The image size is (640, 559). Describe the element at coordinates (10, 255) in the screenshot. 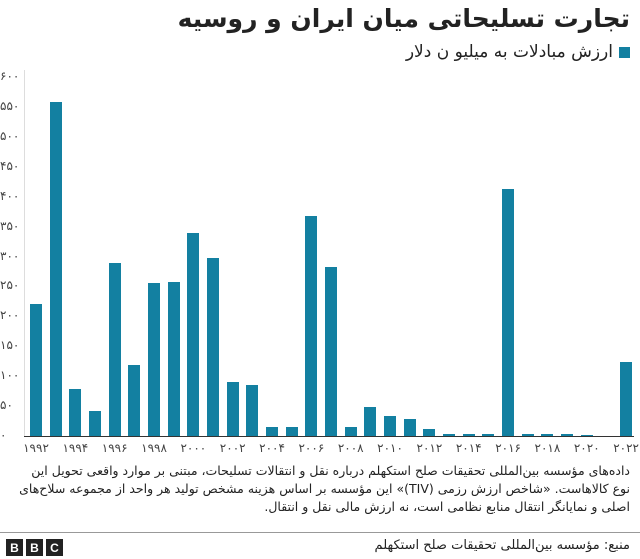

I see `y-tick-label: ۳۰۰` at that location.